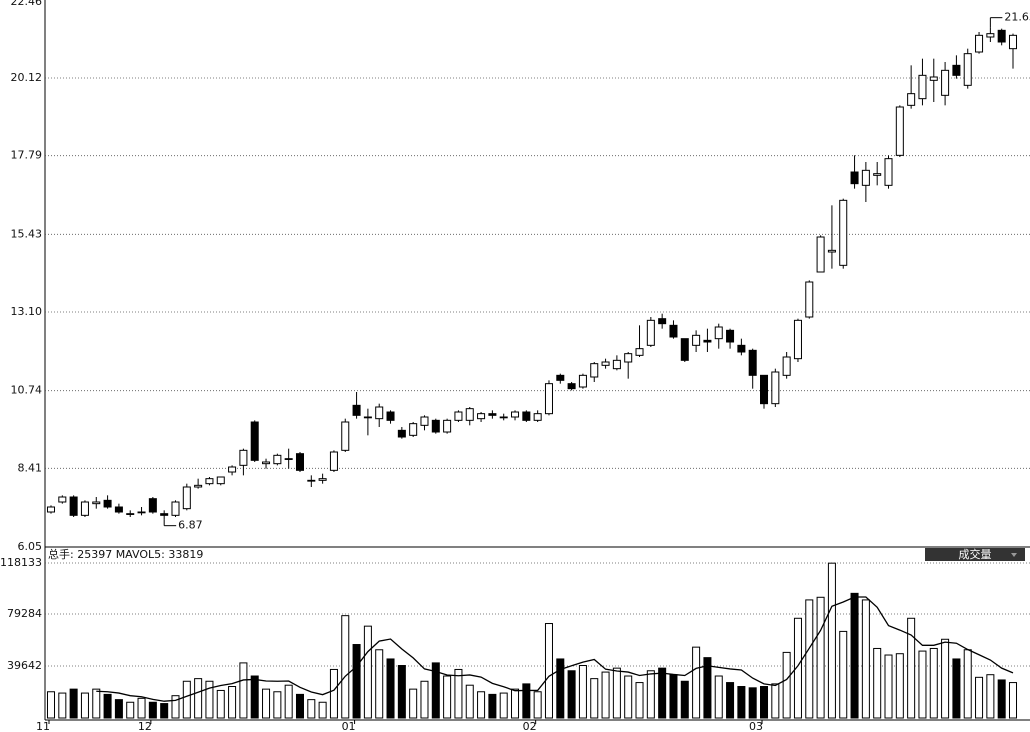 The image size is (1030, 732). What do you see at coordinates (30, 467) in the screenshot?
I see `y-tick-label: 8.41` at bounding box center [30, 467].